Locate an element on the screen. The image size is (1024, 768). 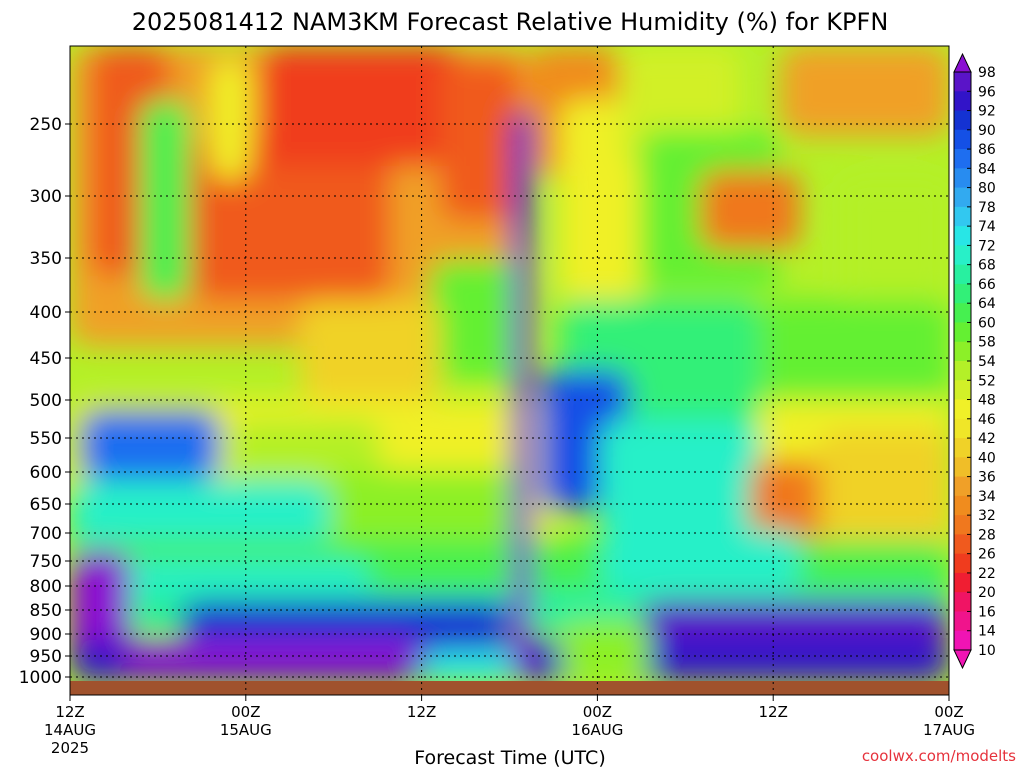
x-tick-date: 14AUG is located at coordinates (70, 730).